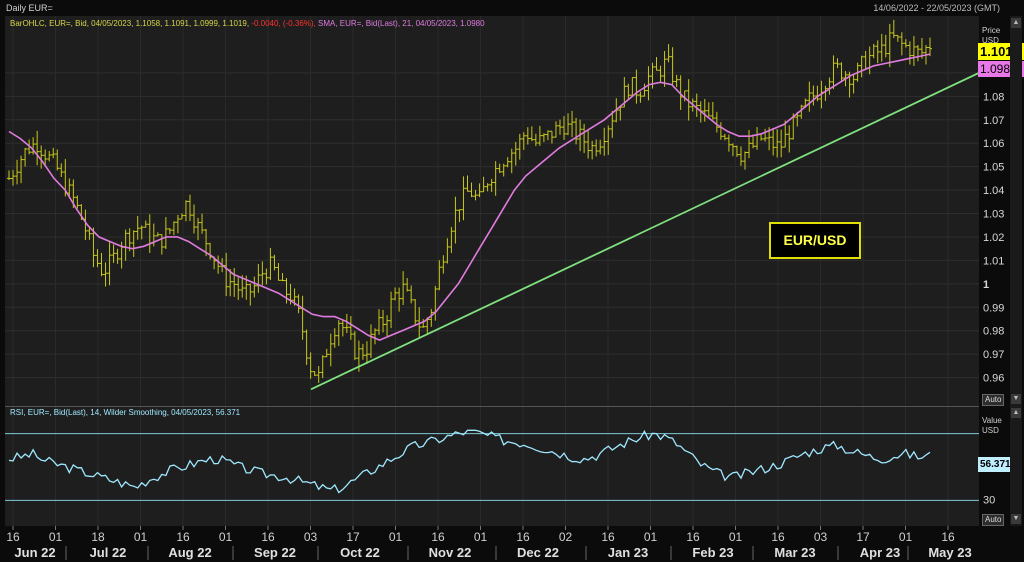 The height and width of the screenshot is (562, 1024). I want to click on price-tick-label: 0.99, so click(993, 308).